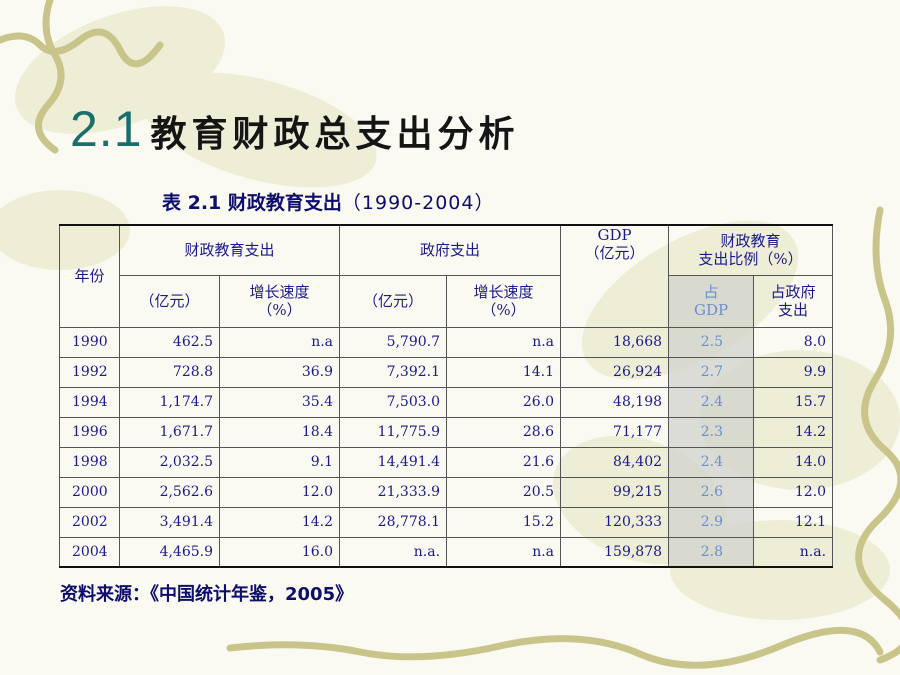 Image resolution: width=900 pixels, height=675 pixels. Describe the element at coordinates (504, 372) in the screenshot. I see `cell-gov-growth: 14.1` at that location.